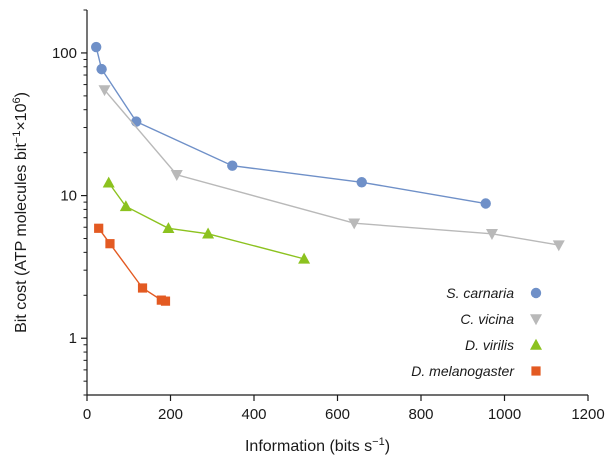 The width and height of the screenshot is (611, 463). I want to click on series-line, so click(206, 221).